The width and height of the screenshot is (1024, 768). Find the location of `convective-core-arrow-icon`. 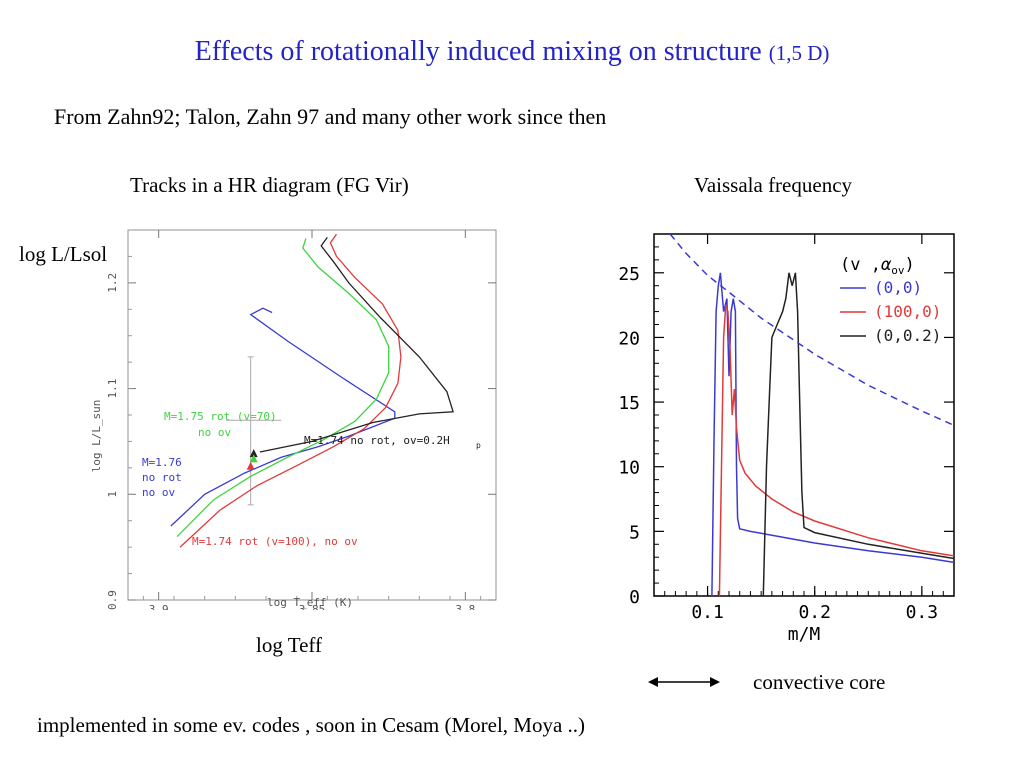

convective-core-arrow-icon is located at coordinates (684, 682).